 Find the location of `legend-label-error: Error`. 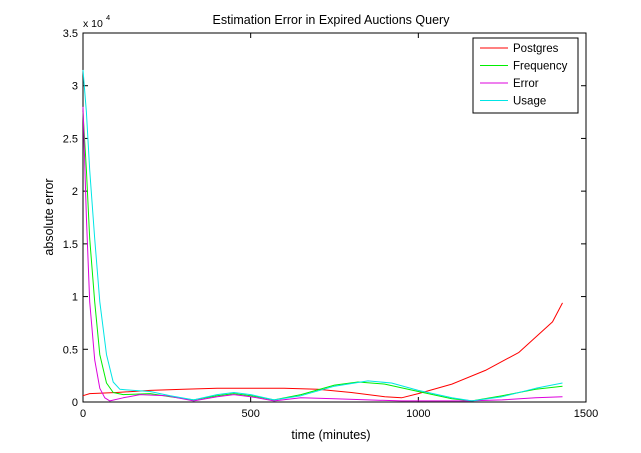

legend-label-error: Error is located at coordinates (526, 84).